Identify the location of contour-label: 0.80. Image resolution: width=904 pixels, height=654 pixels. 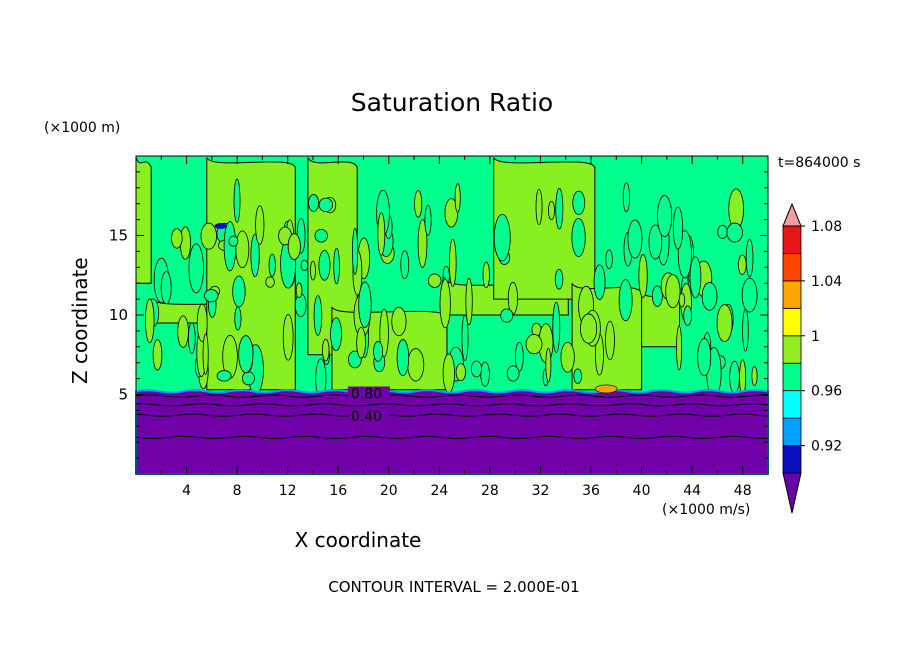
(366, 395).